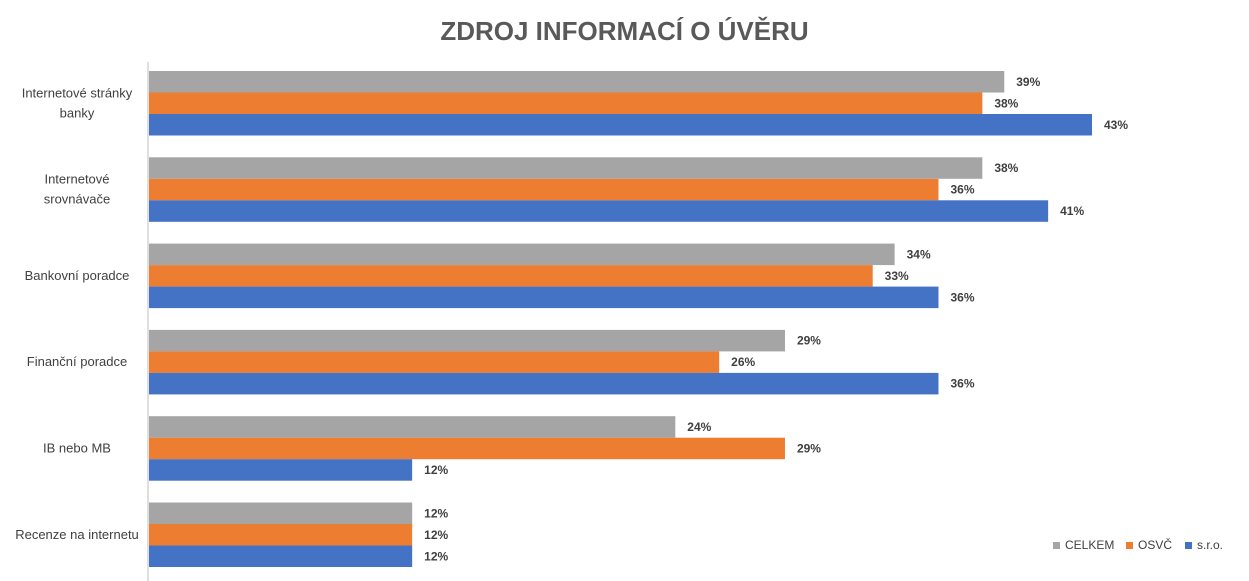 This screenshot has width=1249, height=581. Describe the element at coordinates (1089, 545) in the screenshot. I see `legend-label: CELKEM` at that location.